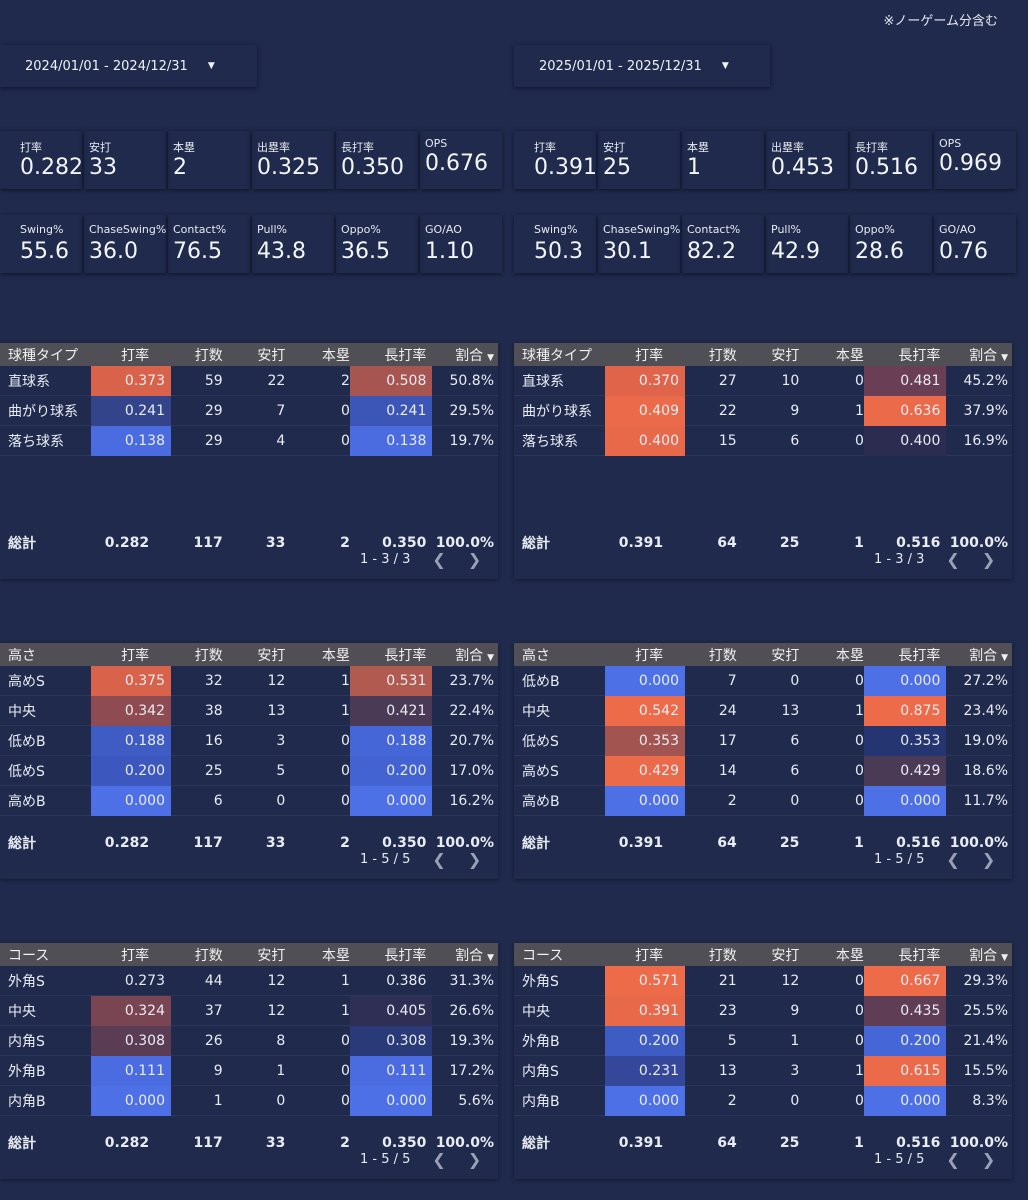 The image size is (1028, 1200). I want to click on pagination-label: 1 - 3 / 3, so click(899, 559).